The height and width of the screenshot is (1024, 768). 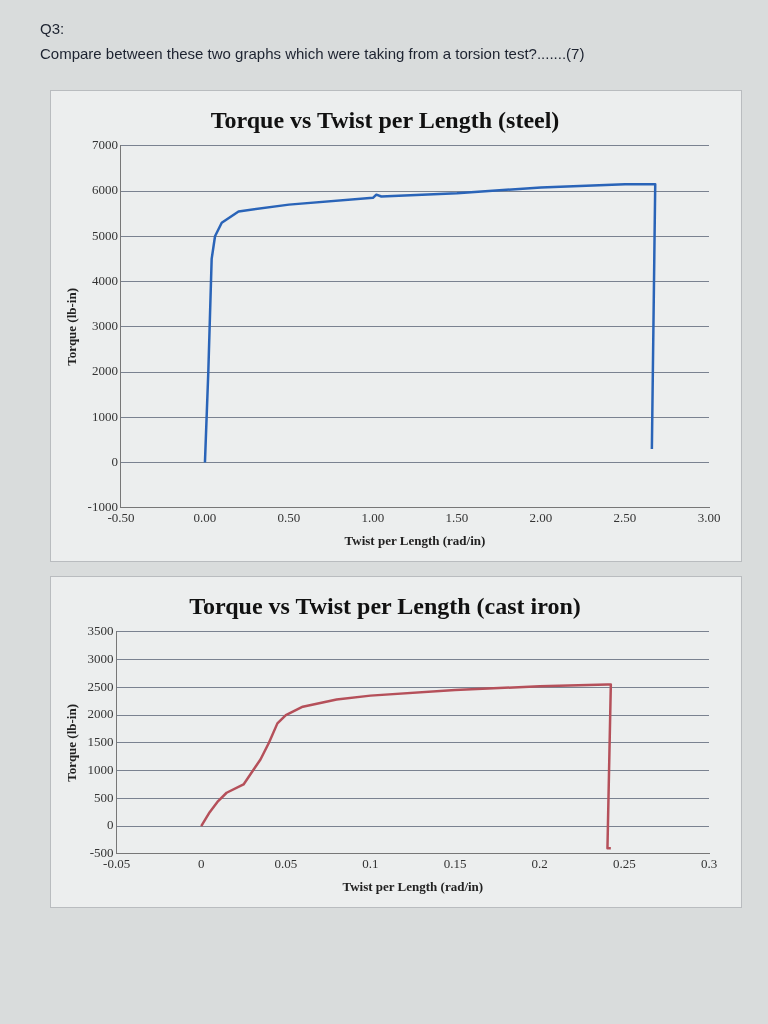 I want to click on y-tick-label: 7000, so click(x=104, y=145).